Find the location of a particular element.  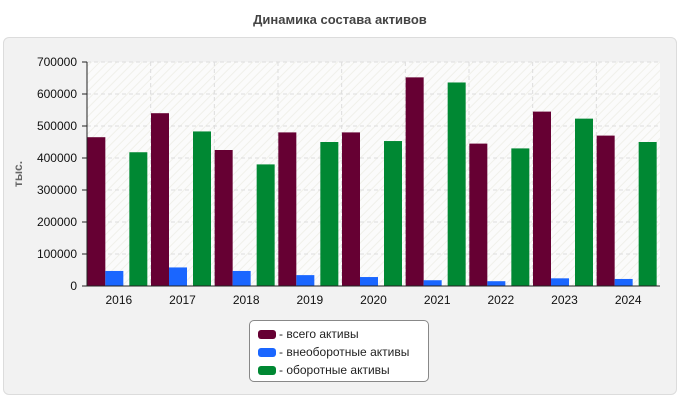

bar-noncurrent-assets-2018 is located at coordinates (241, 278).